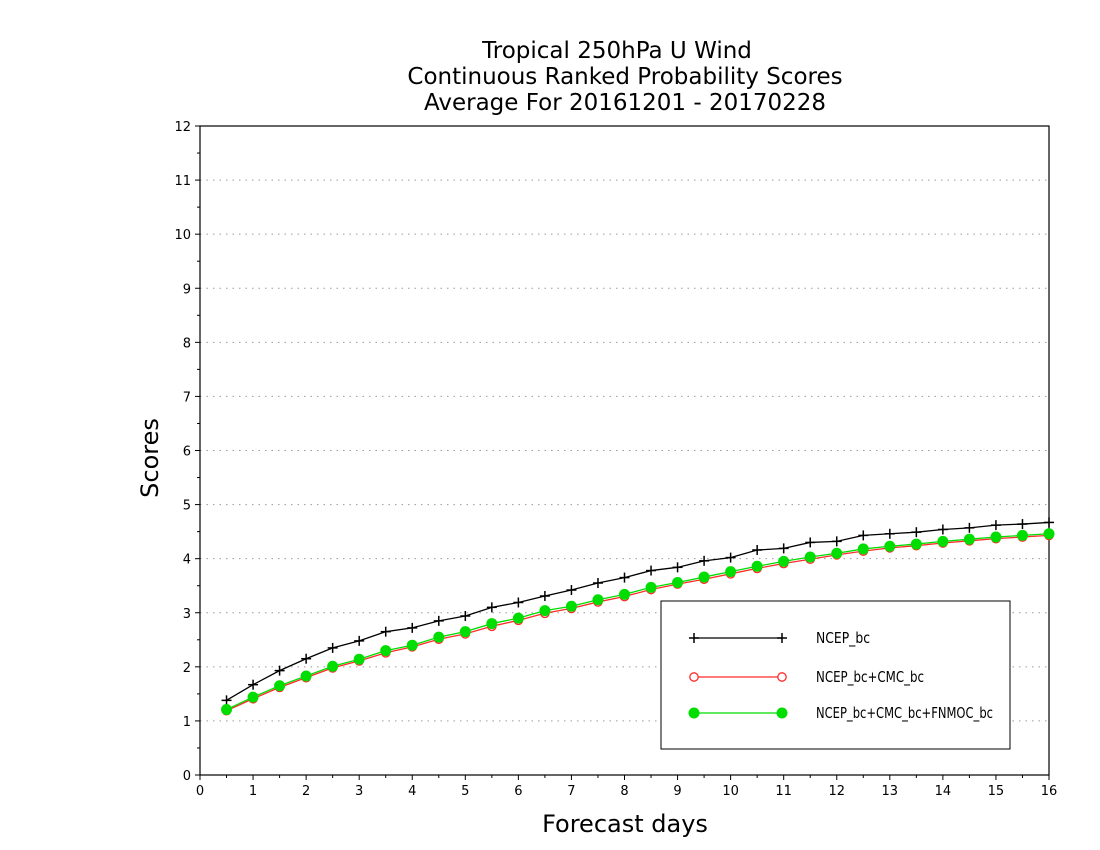  Describe the element at coordinates (187, 614) in the screenshot. I see `y-tick-label-3: 3` at that location.